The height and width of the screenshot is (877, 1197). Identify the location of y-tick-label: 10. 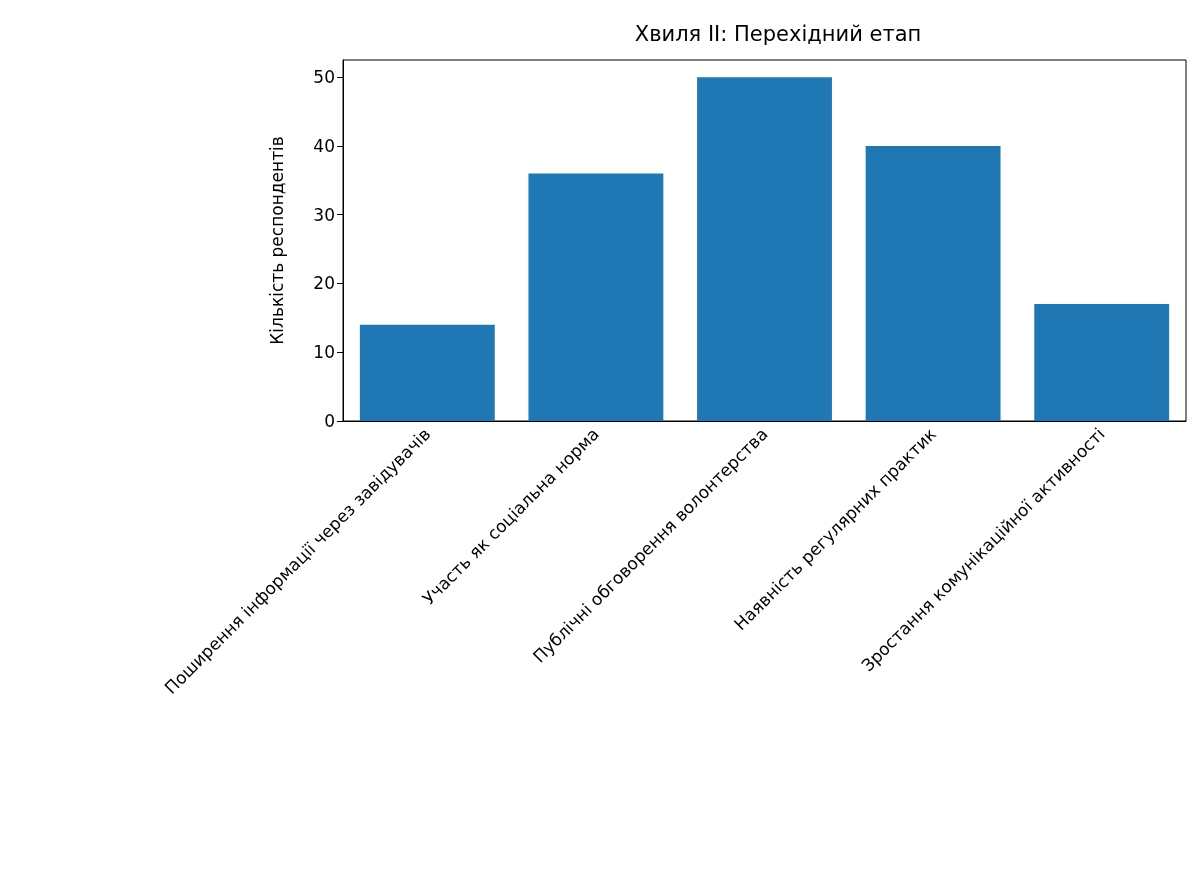
(324, 352).